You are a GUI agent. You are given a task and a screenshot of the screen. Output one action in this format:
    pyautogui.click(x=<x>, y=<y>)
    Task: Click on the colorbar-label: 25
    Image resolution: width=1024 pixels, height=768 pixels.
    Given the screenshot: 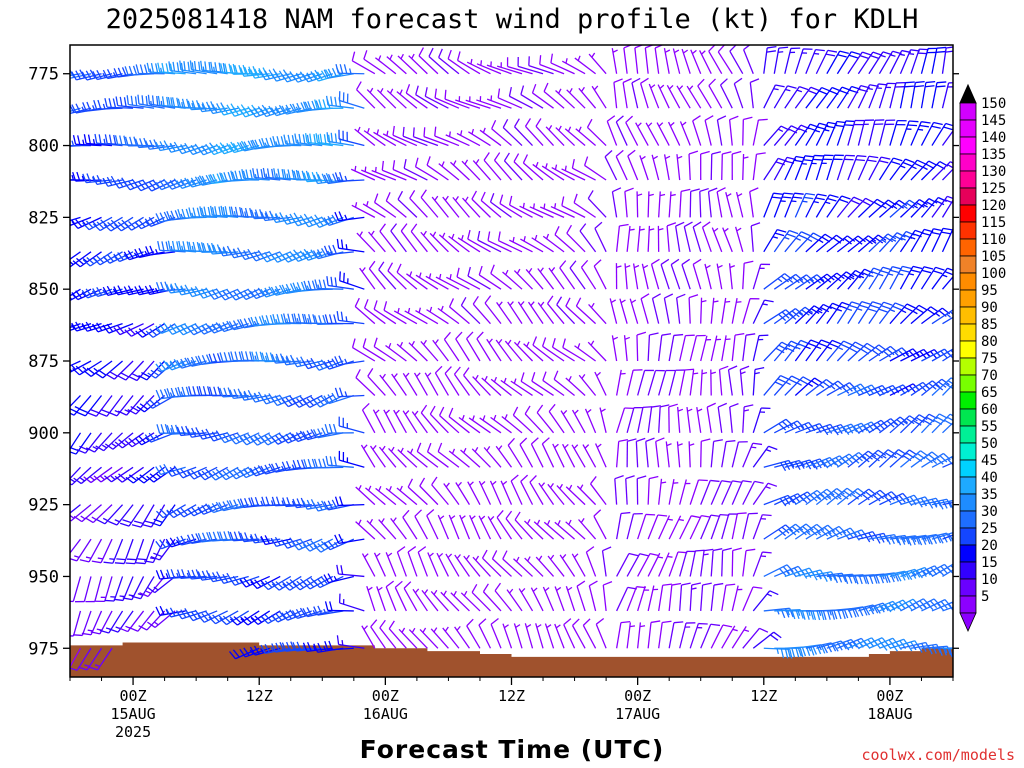 What is the action you would take?
    pyautogui.click(x=989, y=529)
    